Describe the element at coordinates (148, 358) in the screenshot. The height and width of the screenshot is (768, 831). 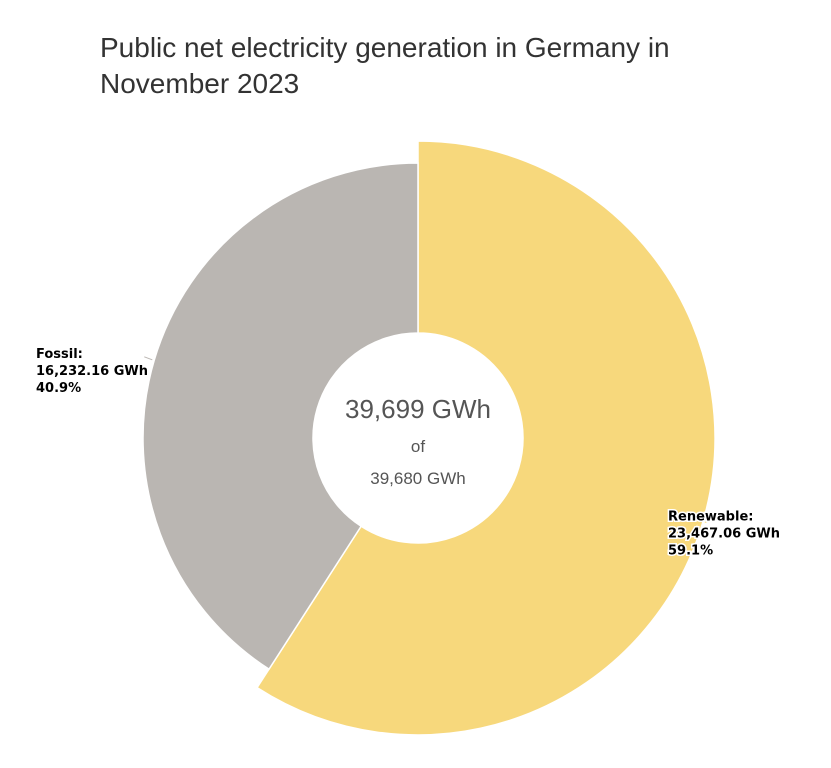
I see `label-connector-fossil` at that location.